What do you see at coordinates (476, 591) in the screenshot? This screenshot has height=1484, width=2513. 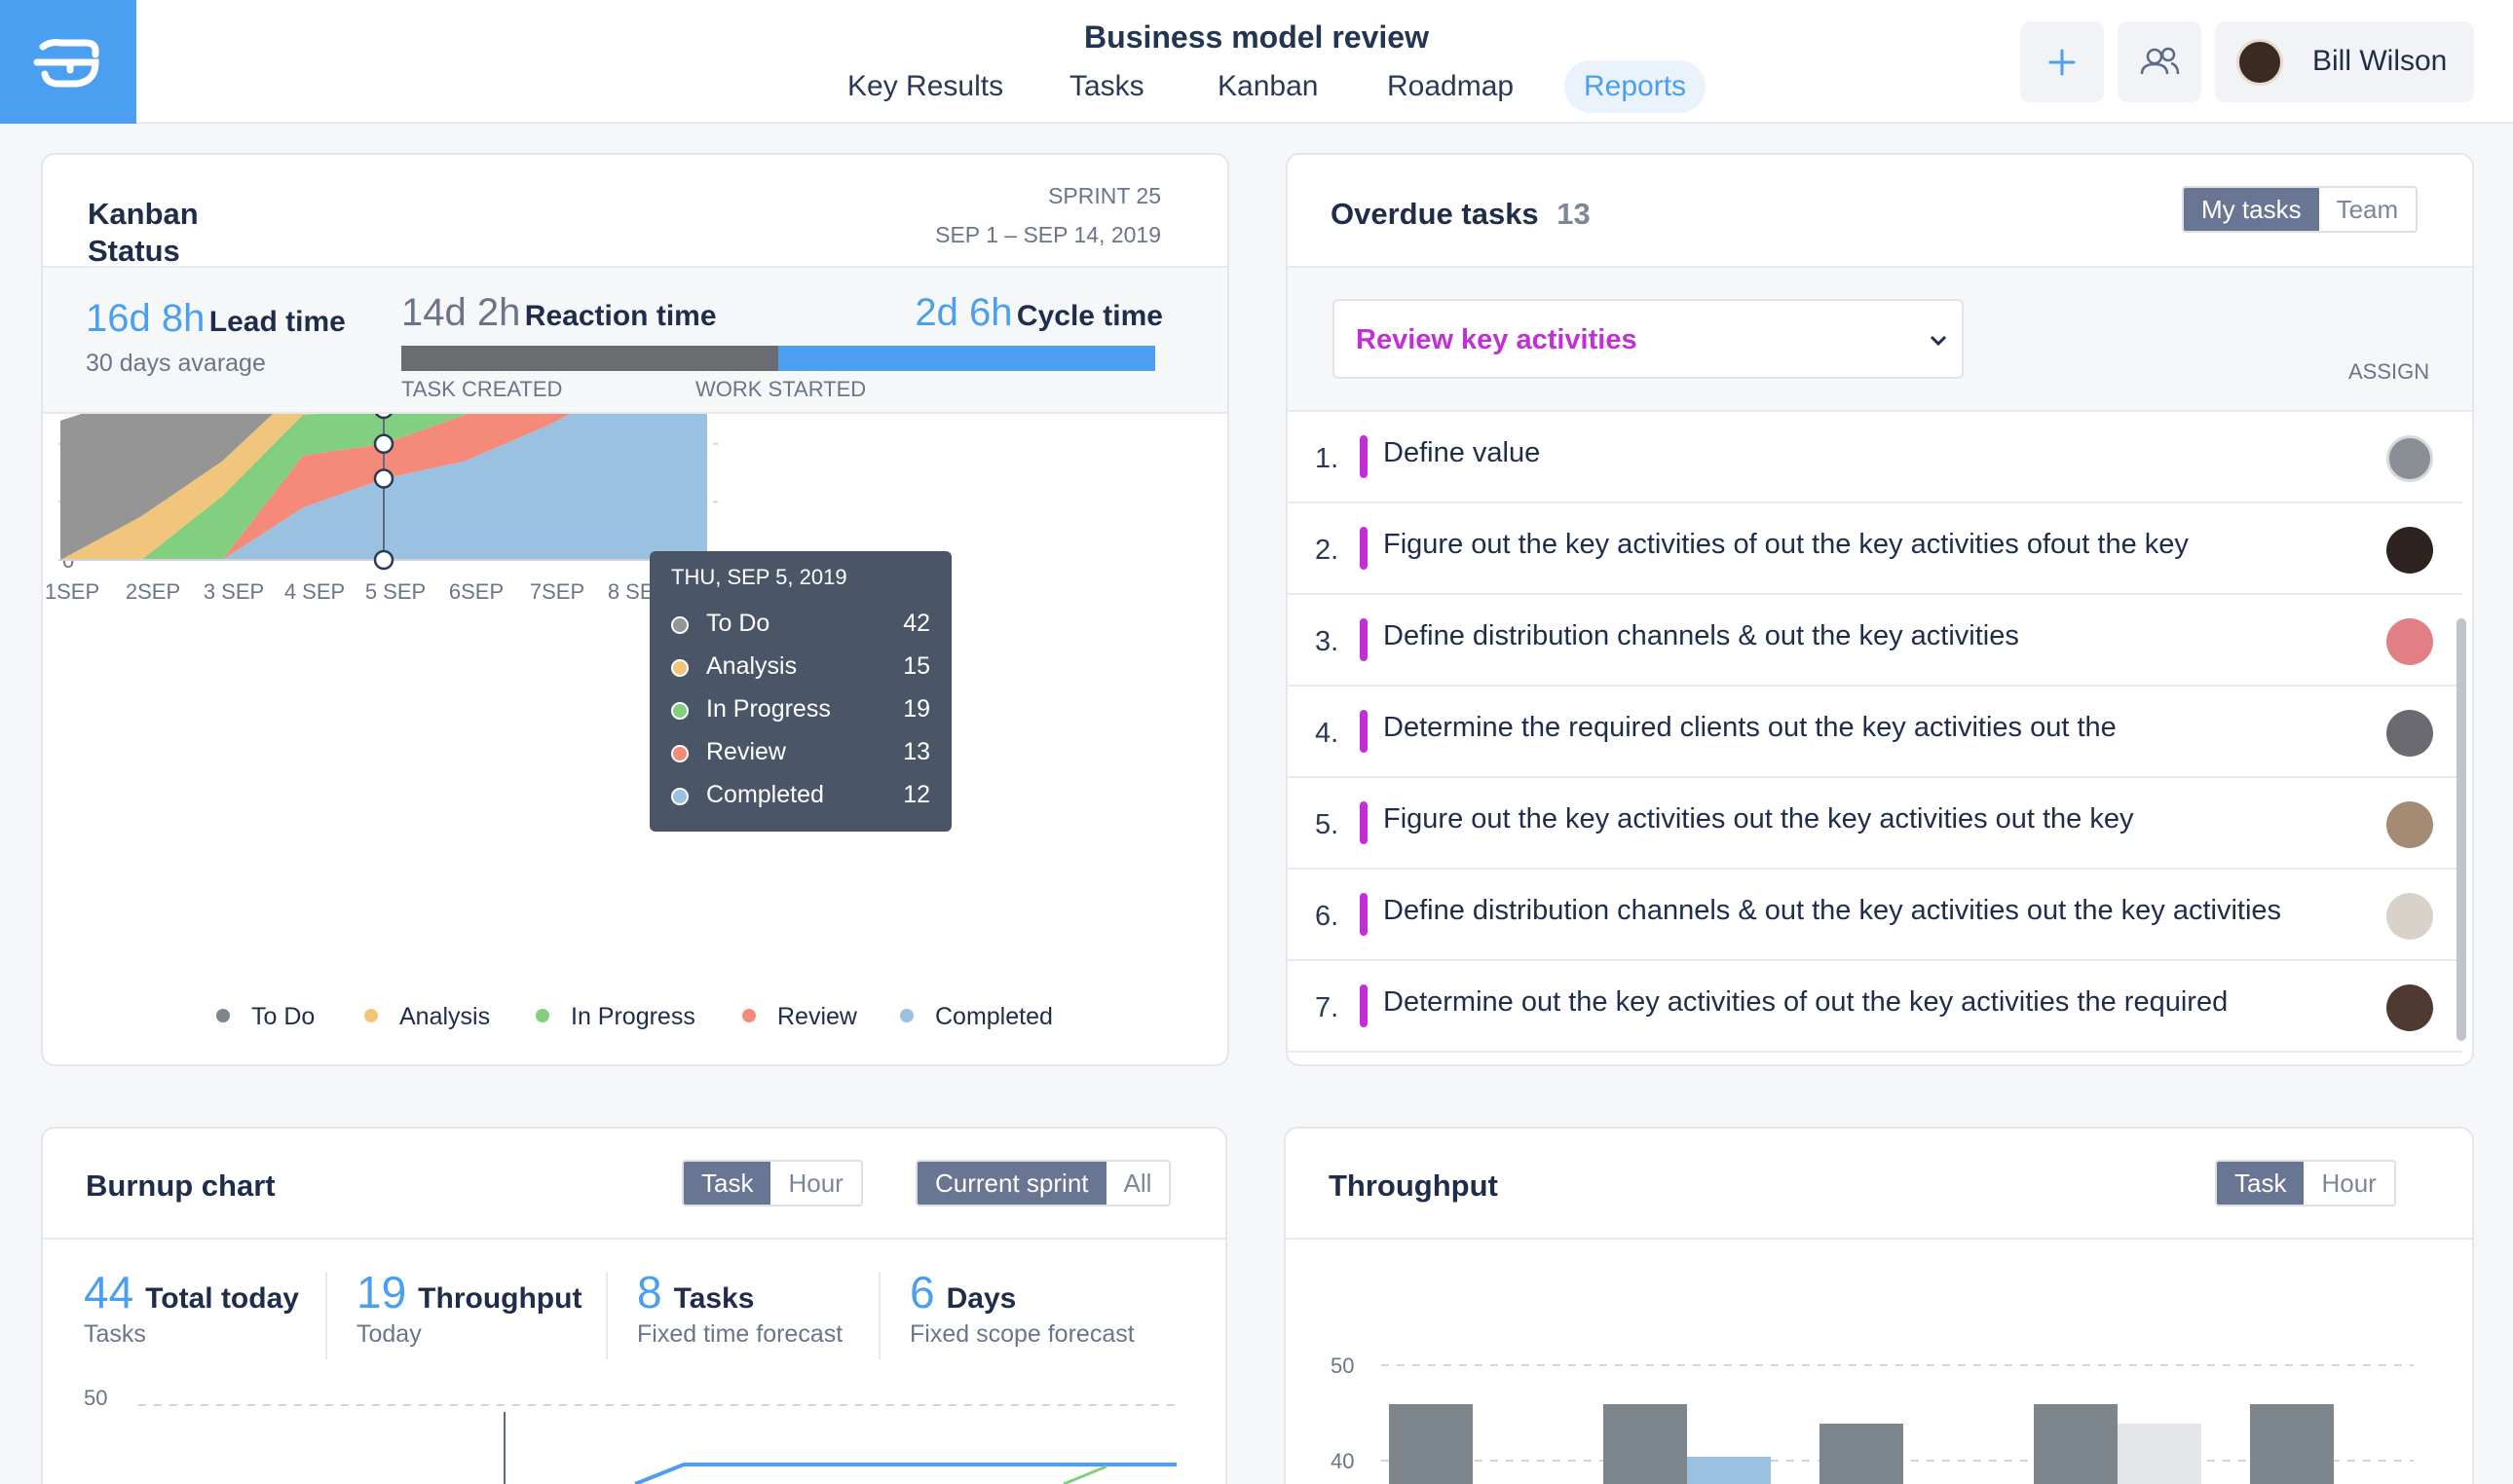 I see `x-tick-label: 6SEP` at bounding box center [476, 591].